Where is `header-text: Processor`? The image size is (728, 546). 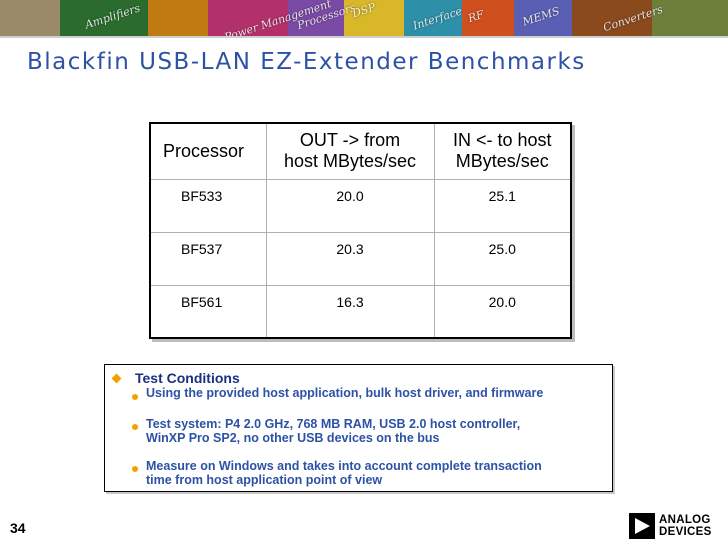 header-text: Processor is located at coordinates (204, 150).